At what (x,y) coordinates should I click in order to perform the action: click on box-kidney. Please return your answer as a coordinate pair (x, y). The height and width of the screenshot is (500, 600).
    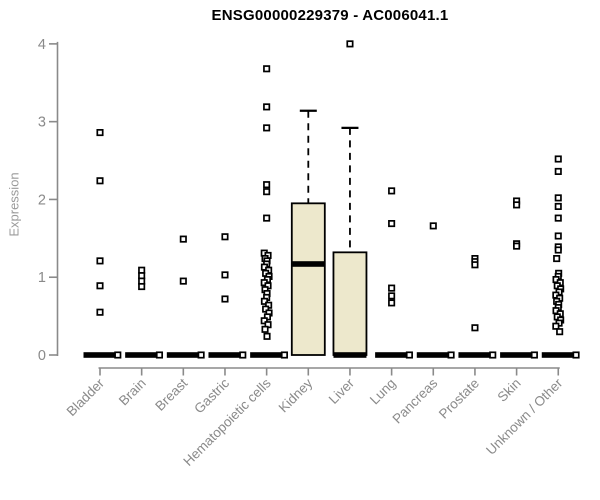
    Looking at the image, I should click on (308, 279).